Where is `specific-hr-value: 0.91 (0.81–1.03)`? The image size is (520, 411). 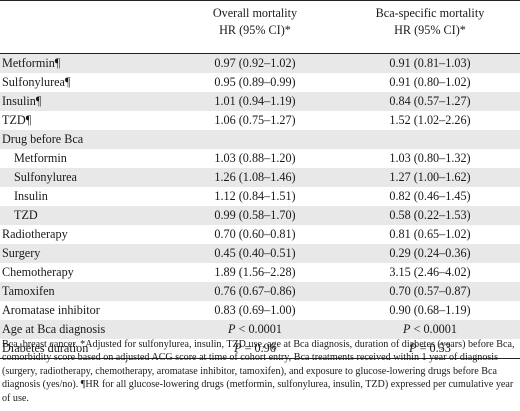 specific-hr-value: 0.91 (0.81–1.03) is located at coordinates (430, 63).